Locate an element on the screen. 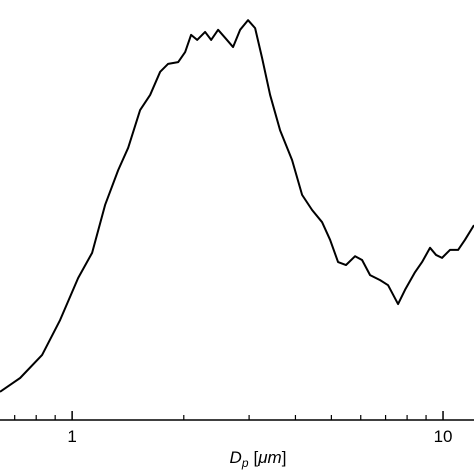  x-tick-label: 1 is located at coordinates (71, 436).